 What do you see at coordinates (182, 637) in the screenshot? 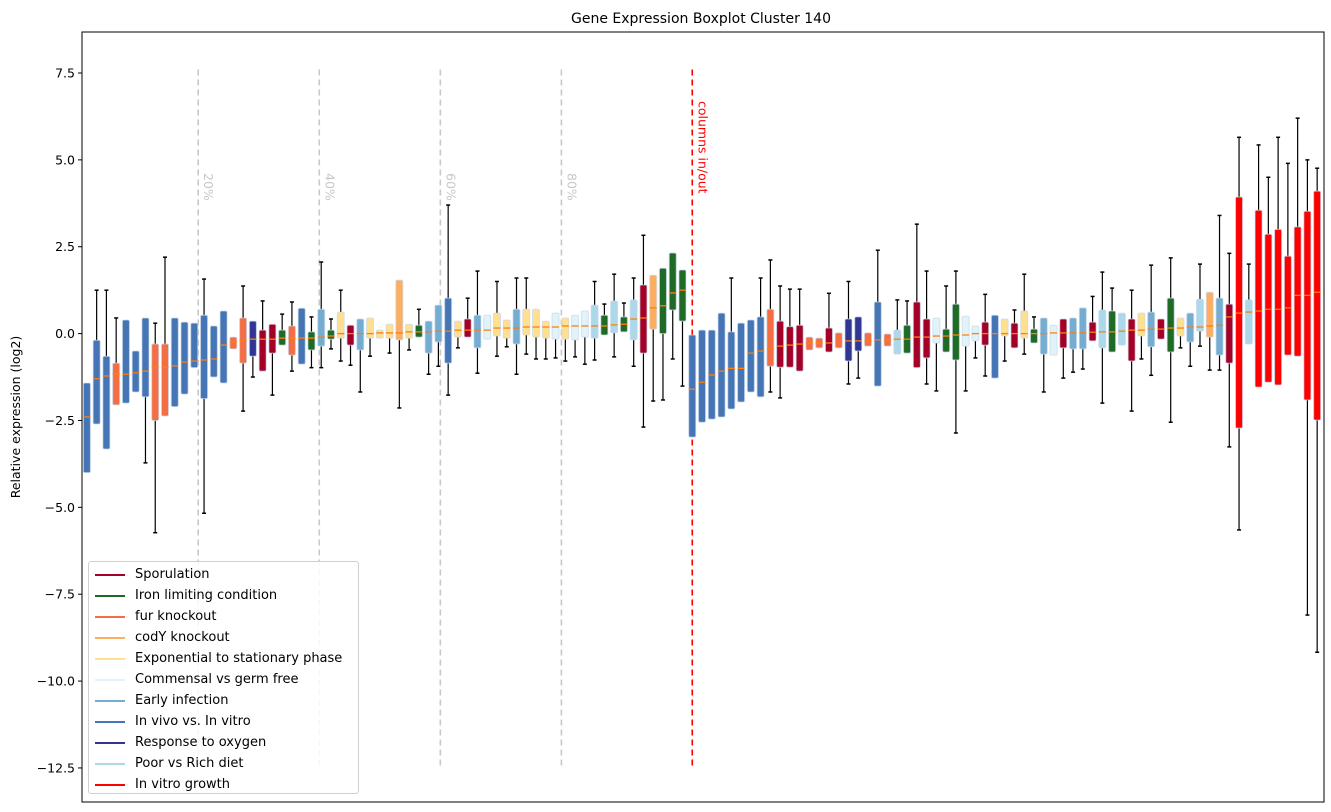
I see `legend-label: codY knockout` at bounding box center [182, 637].